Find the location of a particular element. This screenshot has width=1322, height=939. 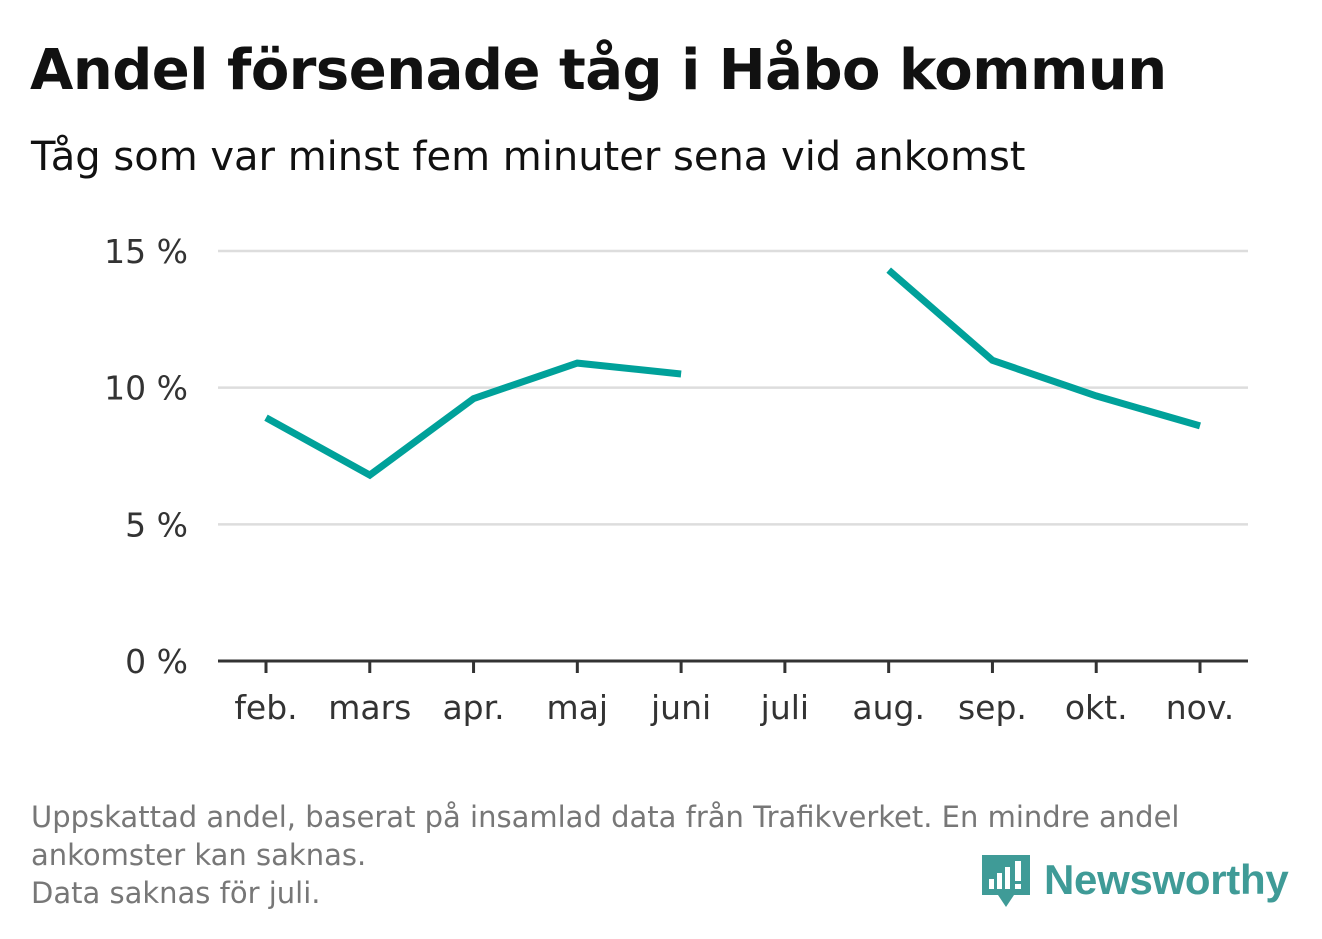

x-tick-label: maj is located at coordinates (578, 707).